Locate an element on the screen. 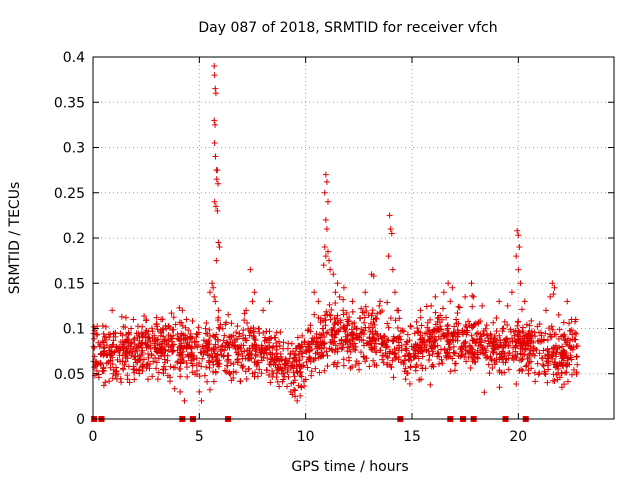  y-tick-label: 0.3 is located at coordinates (74, 149).